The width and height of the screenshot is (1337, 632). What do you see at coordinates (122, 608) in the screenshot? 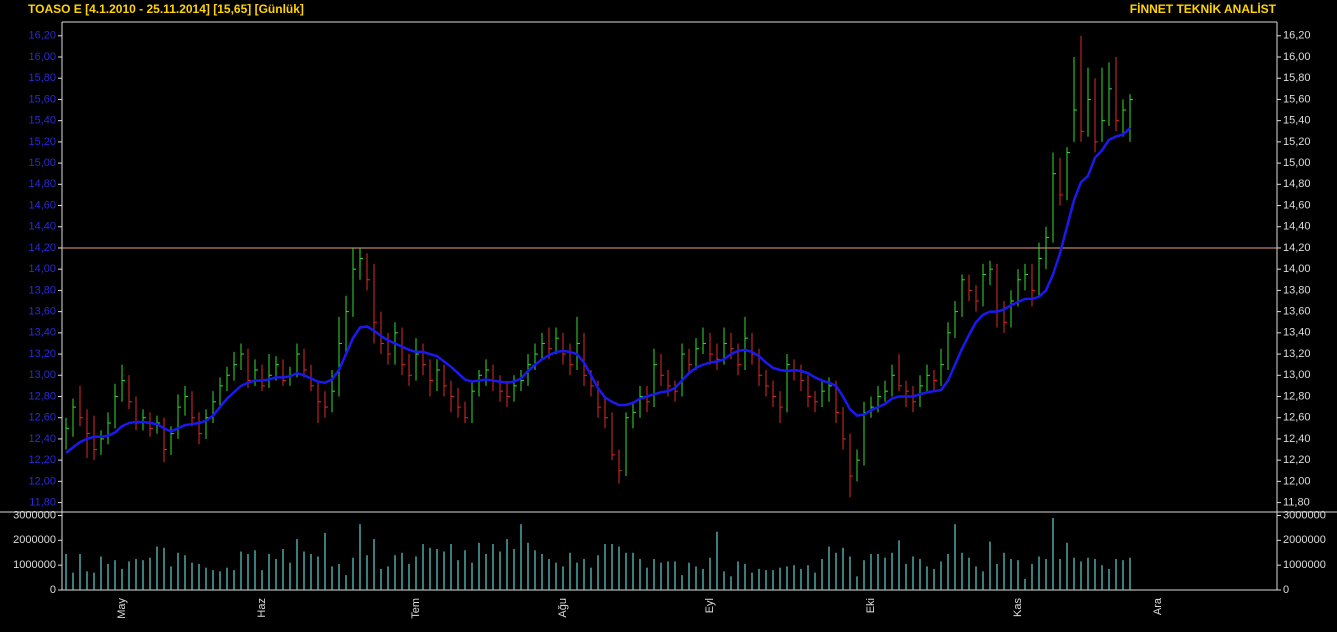
I see `x-tick-label: May` at bounding box center [122, 608].